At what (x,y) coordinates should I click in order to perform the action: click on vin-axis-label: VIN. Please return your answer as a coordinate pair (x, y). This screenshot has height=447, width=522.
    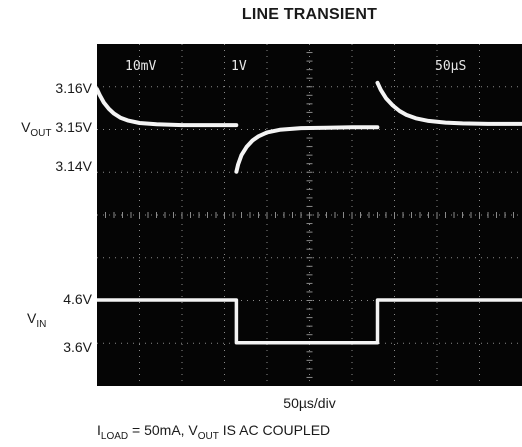
    Looking at the image, I should click on (36, 320).